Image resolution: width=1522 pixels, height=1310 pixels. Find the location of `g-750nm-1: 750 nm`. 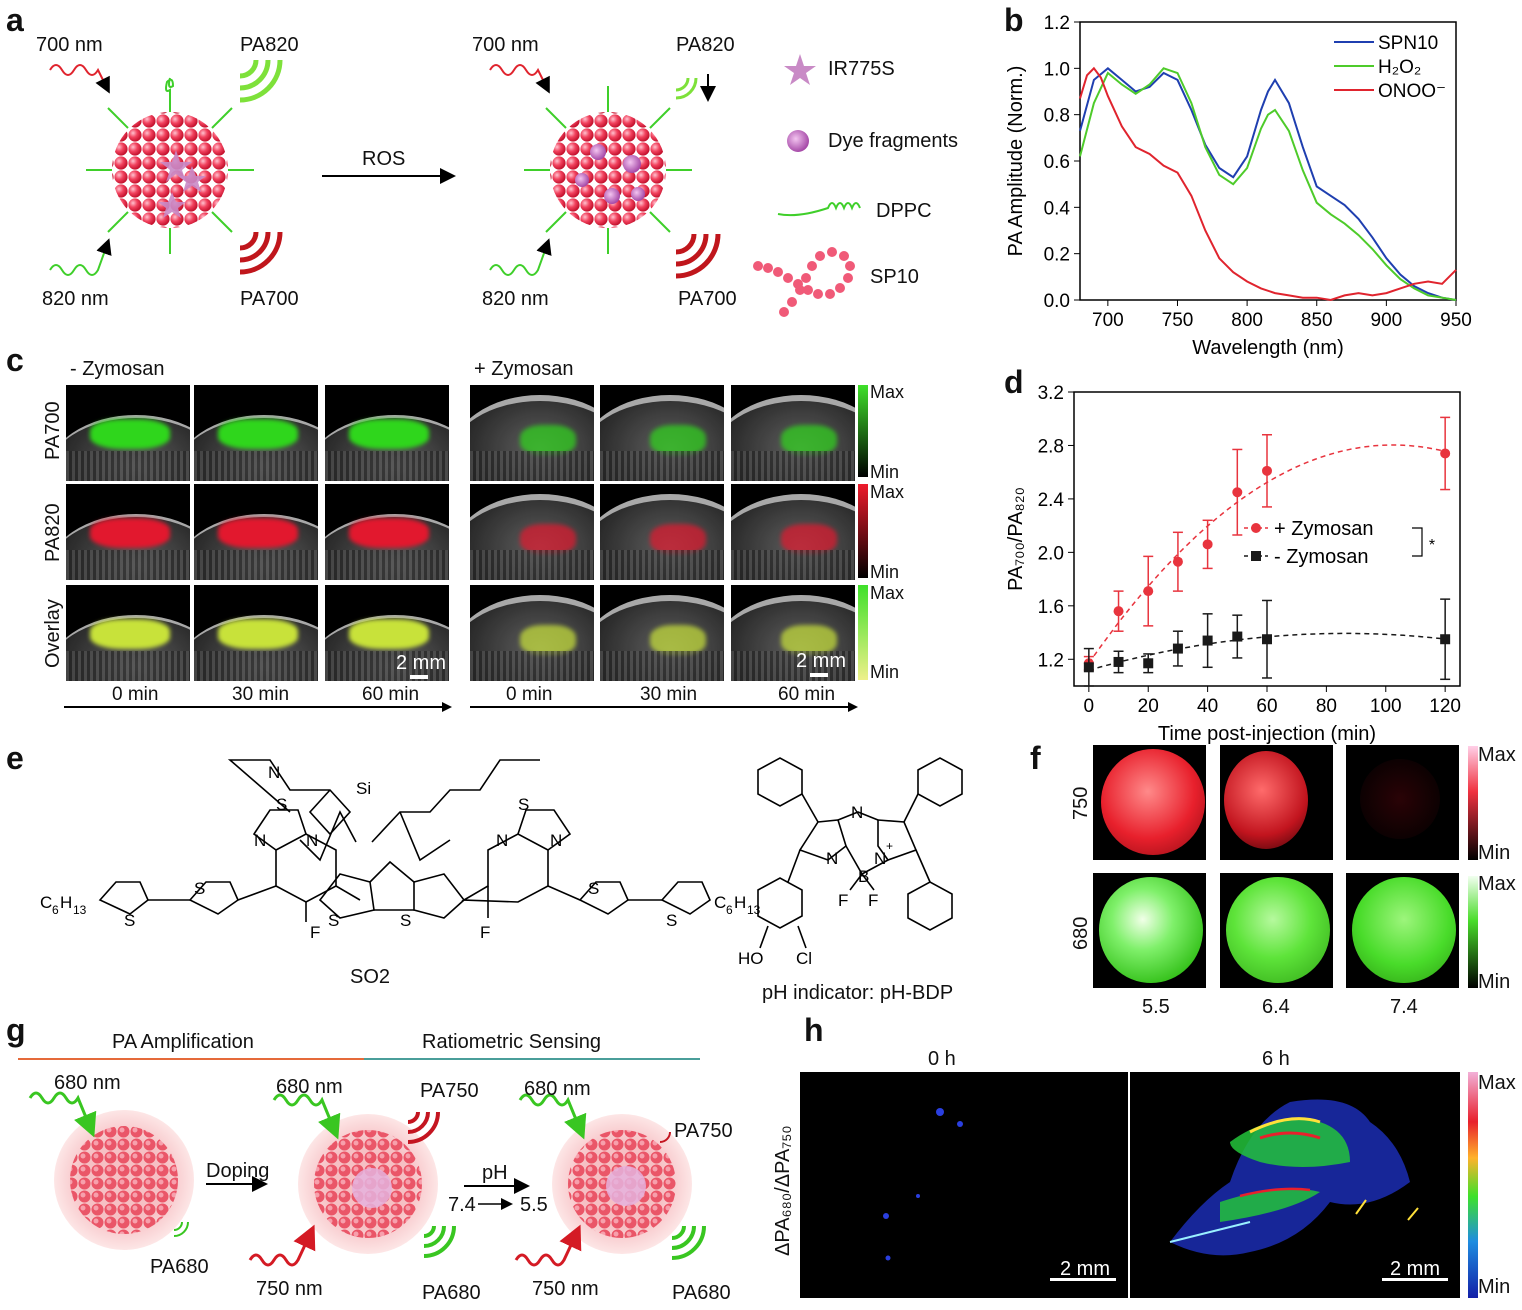

g-750nm-1: 750 nm is located at coordinates (289, 1289).